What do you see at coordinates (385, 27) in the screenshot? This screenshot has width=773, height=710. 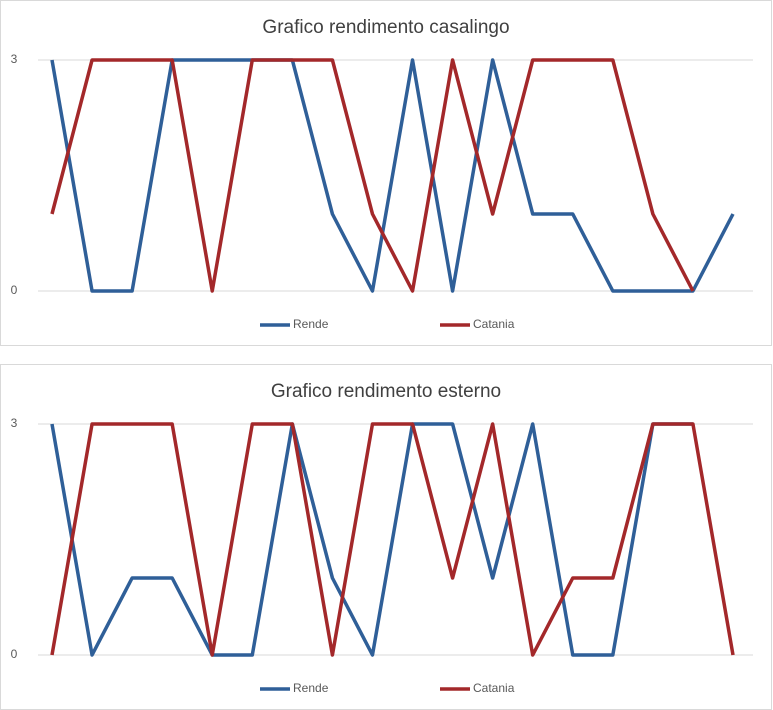 I see `chart-title: Grafico rendimento casalingo` at bounding box center [385, 27].